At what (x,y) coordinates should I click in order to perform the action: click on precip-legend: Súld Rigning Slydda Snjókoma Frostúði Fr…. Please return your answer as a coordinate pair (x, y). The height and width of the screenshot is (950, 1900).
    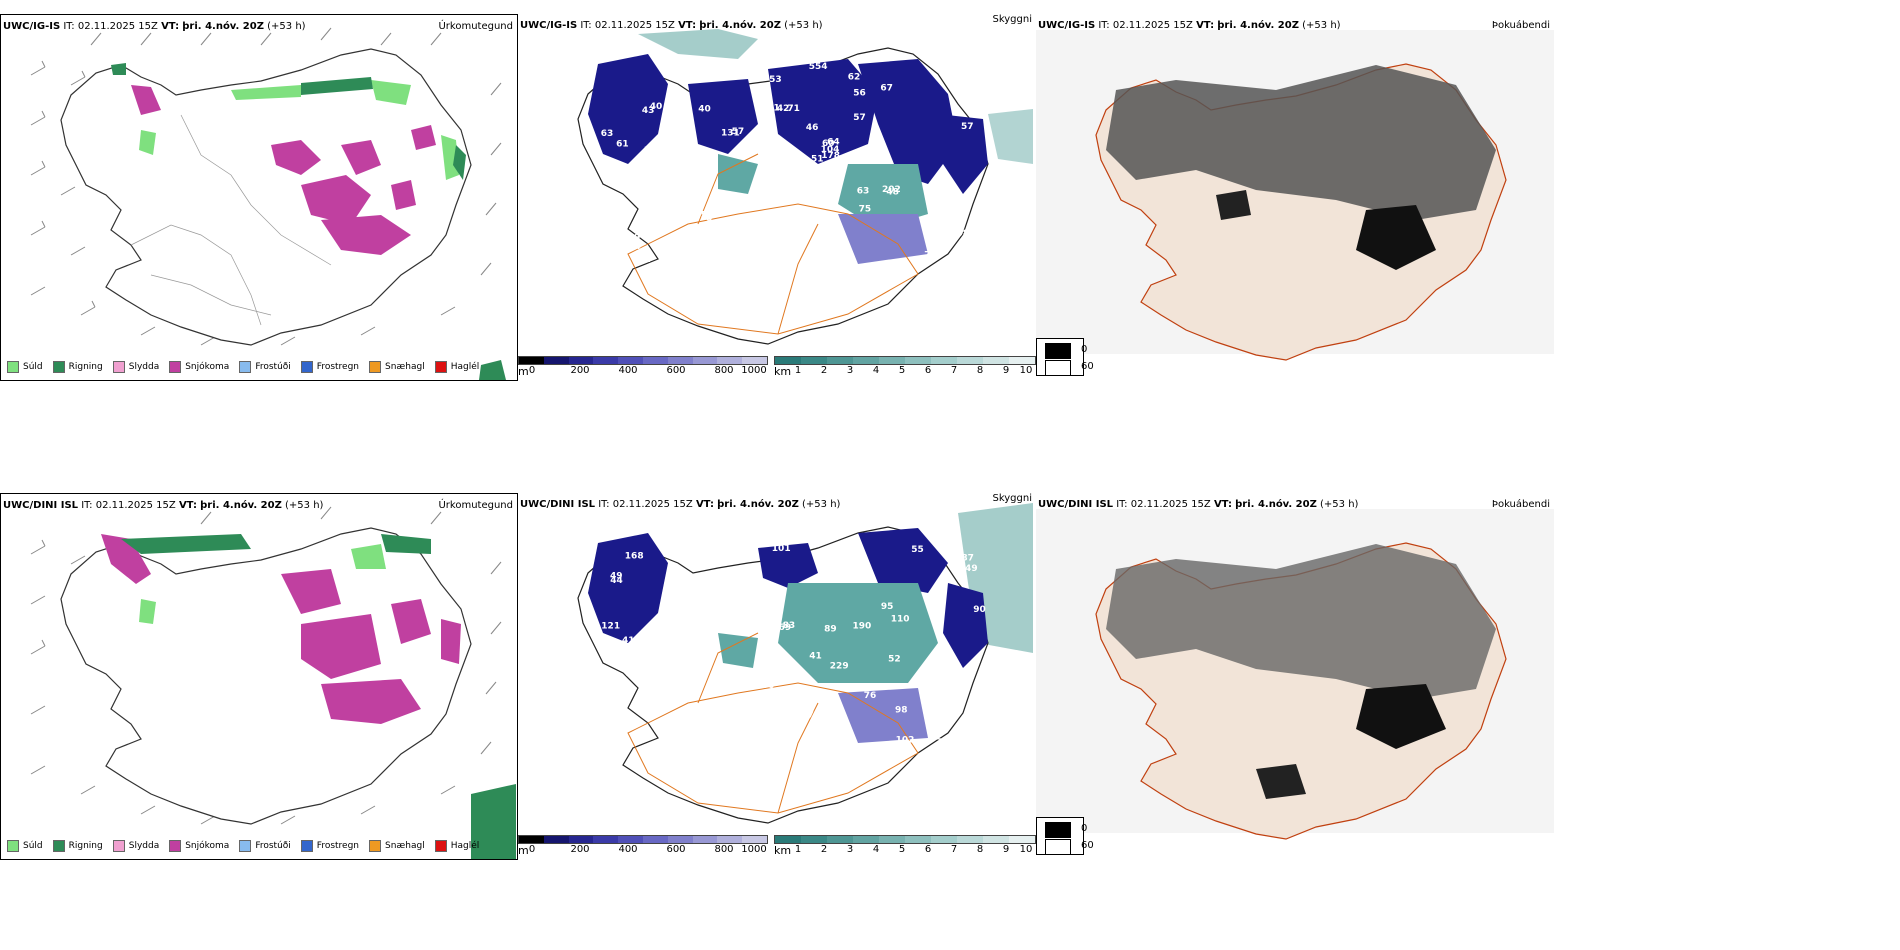
    Looking at the image, I should click on (243, 846).